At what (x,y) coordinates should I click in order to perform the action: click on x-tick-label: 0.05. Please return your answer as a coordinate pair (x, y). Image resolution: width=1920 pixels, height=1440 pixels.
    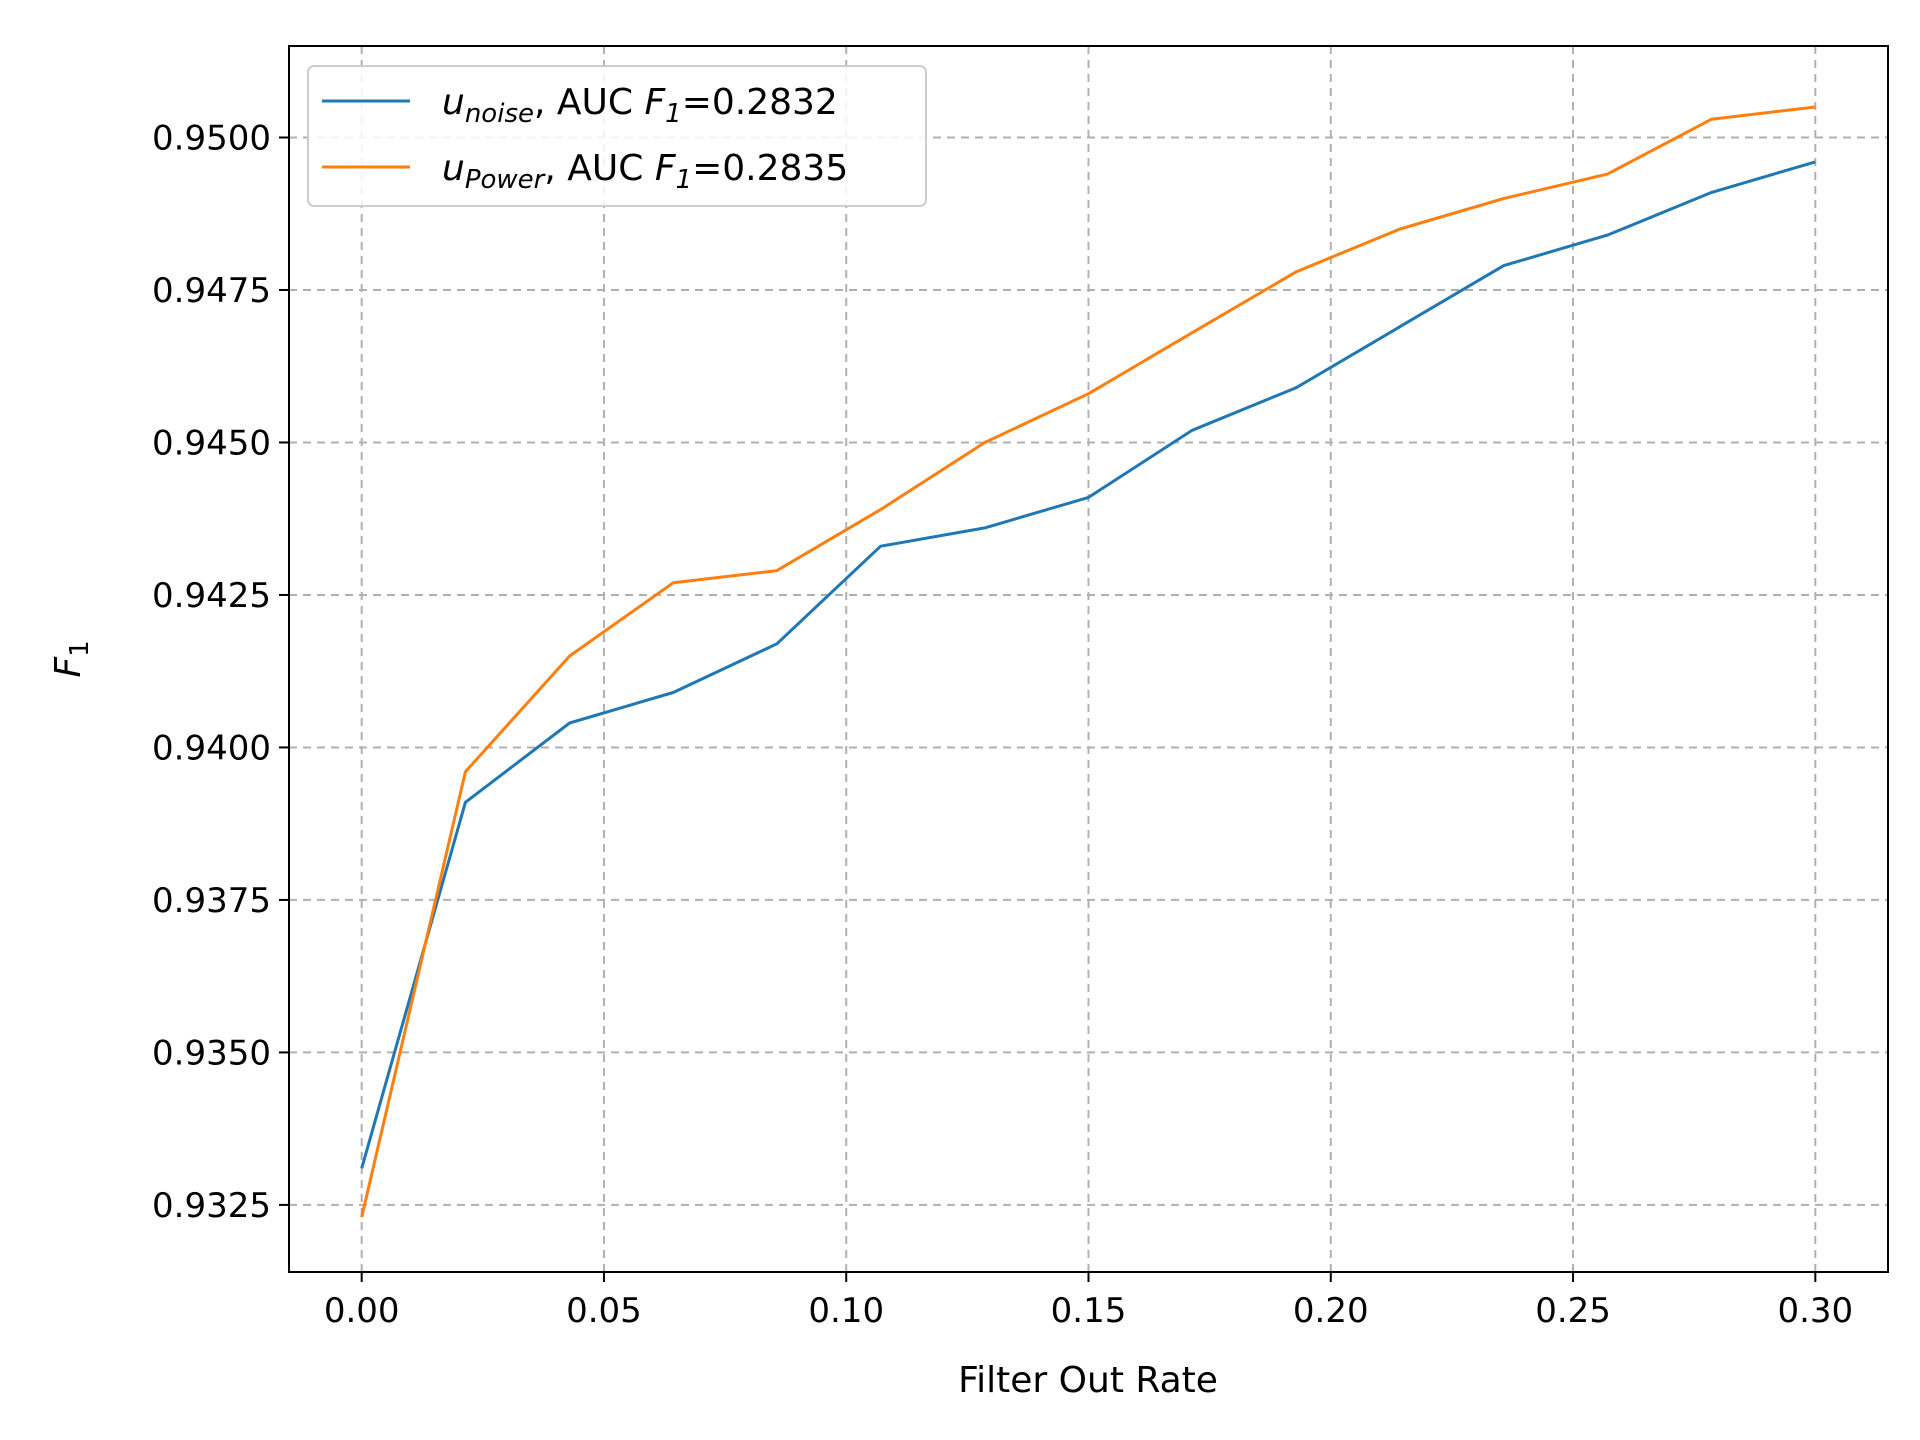
    Looking at the image, I should click on (604, 1311).